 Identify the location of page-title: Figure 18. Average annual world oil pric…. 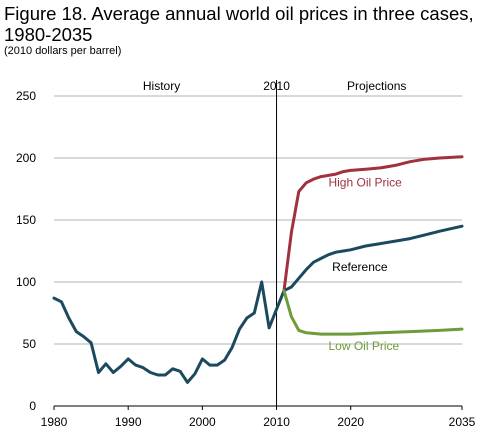
(239, 24).